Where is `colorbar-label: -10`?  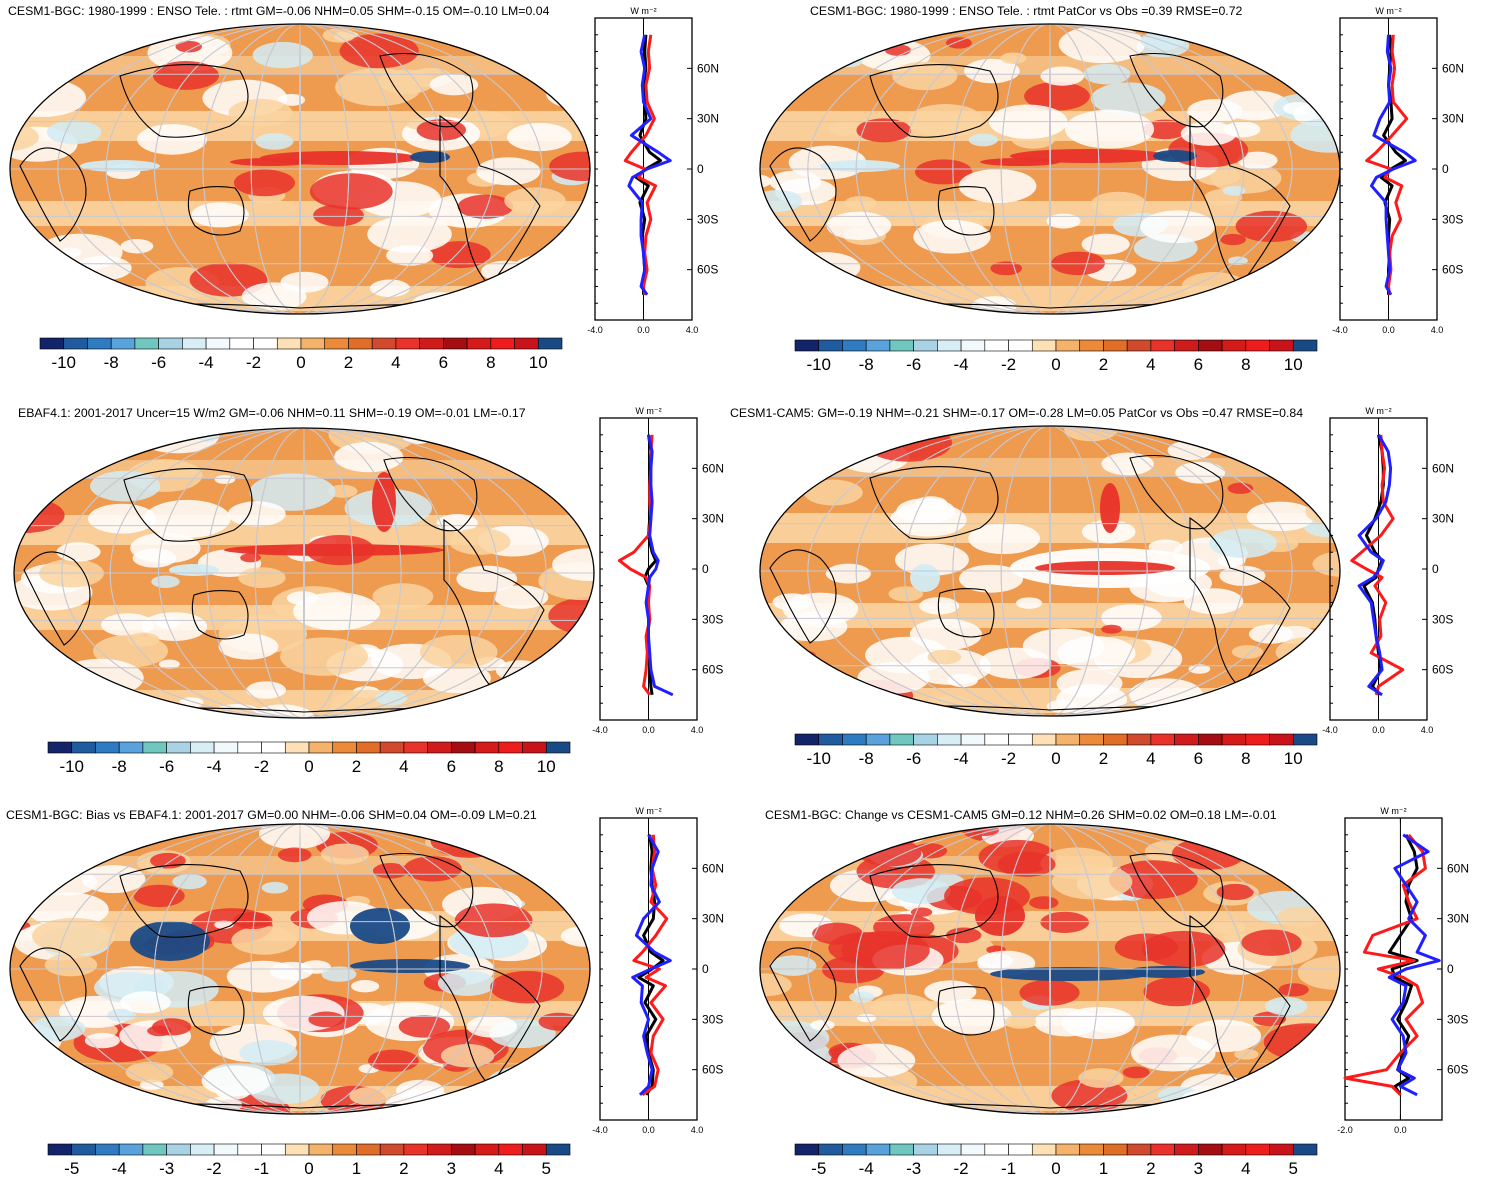 colorbar-label: -10 is located at coordinates (818, 364).